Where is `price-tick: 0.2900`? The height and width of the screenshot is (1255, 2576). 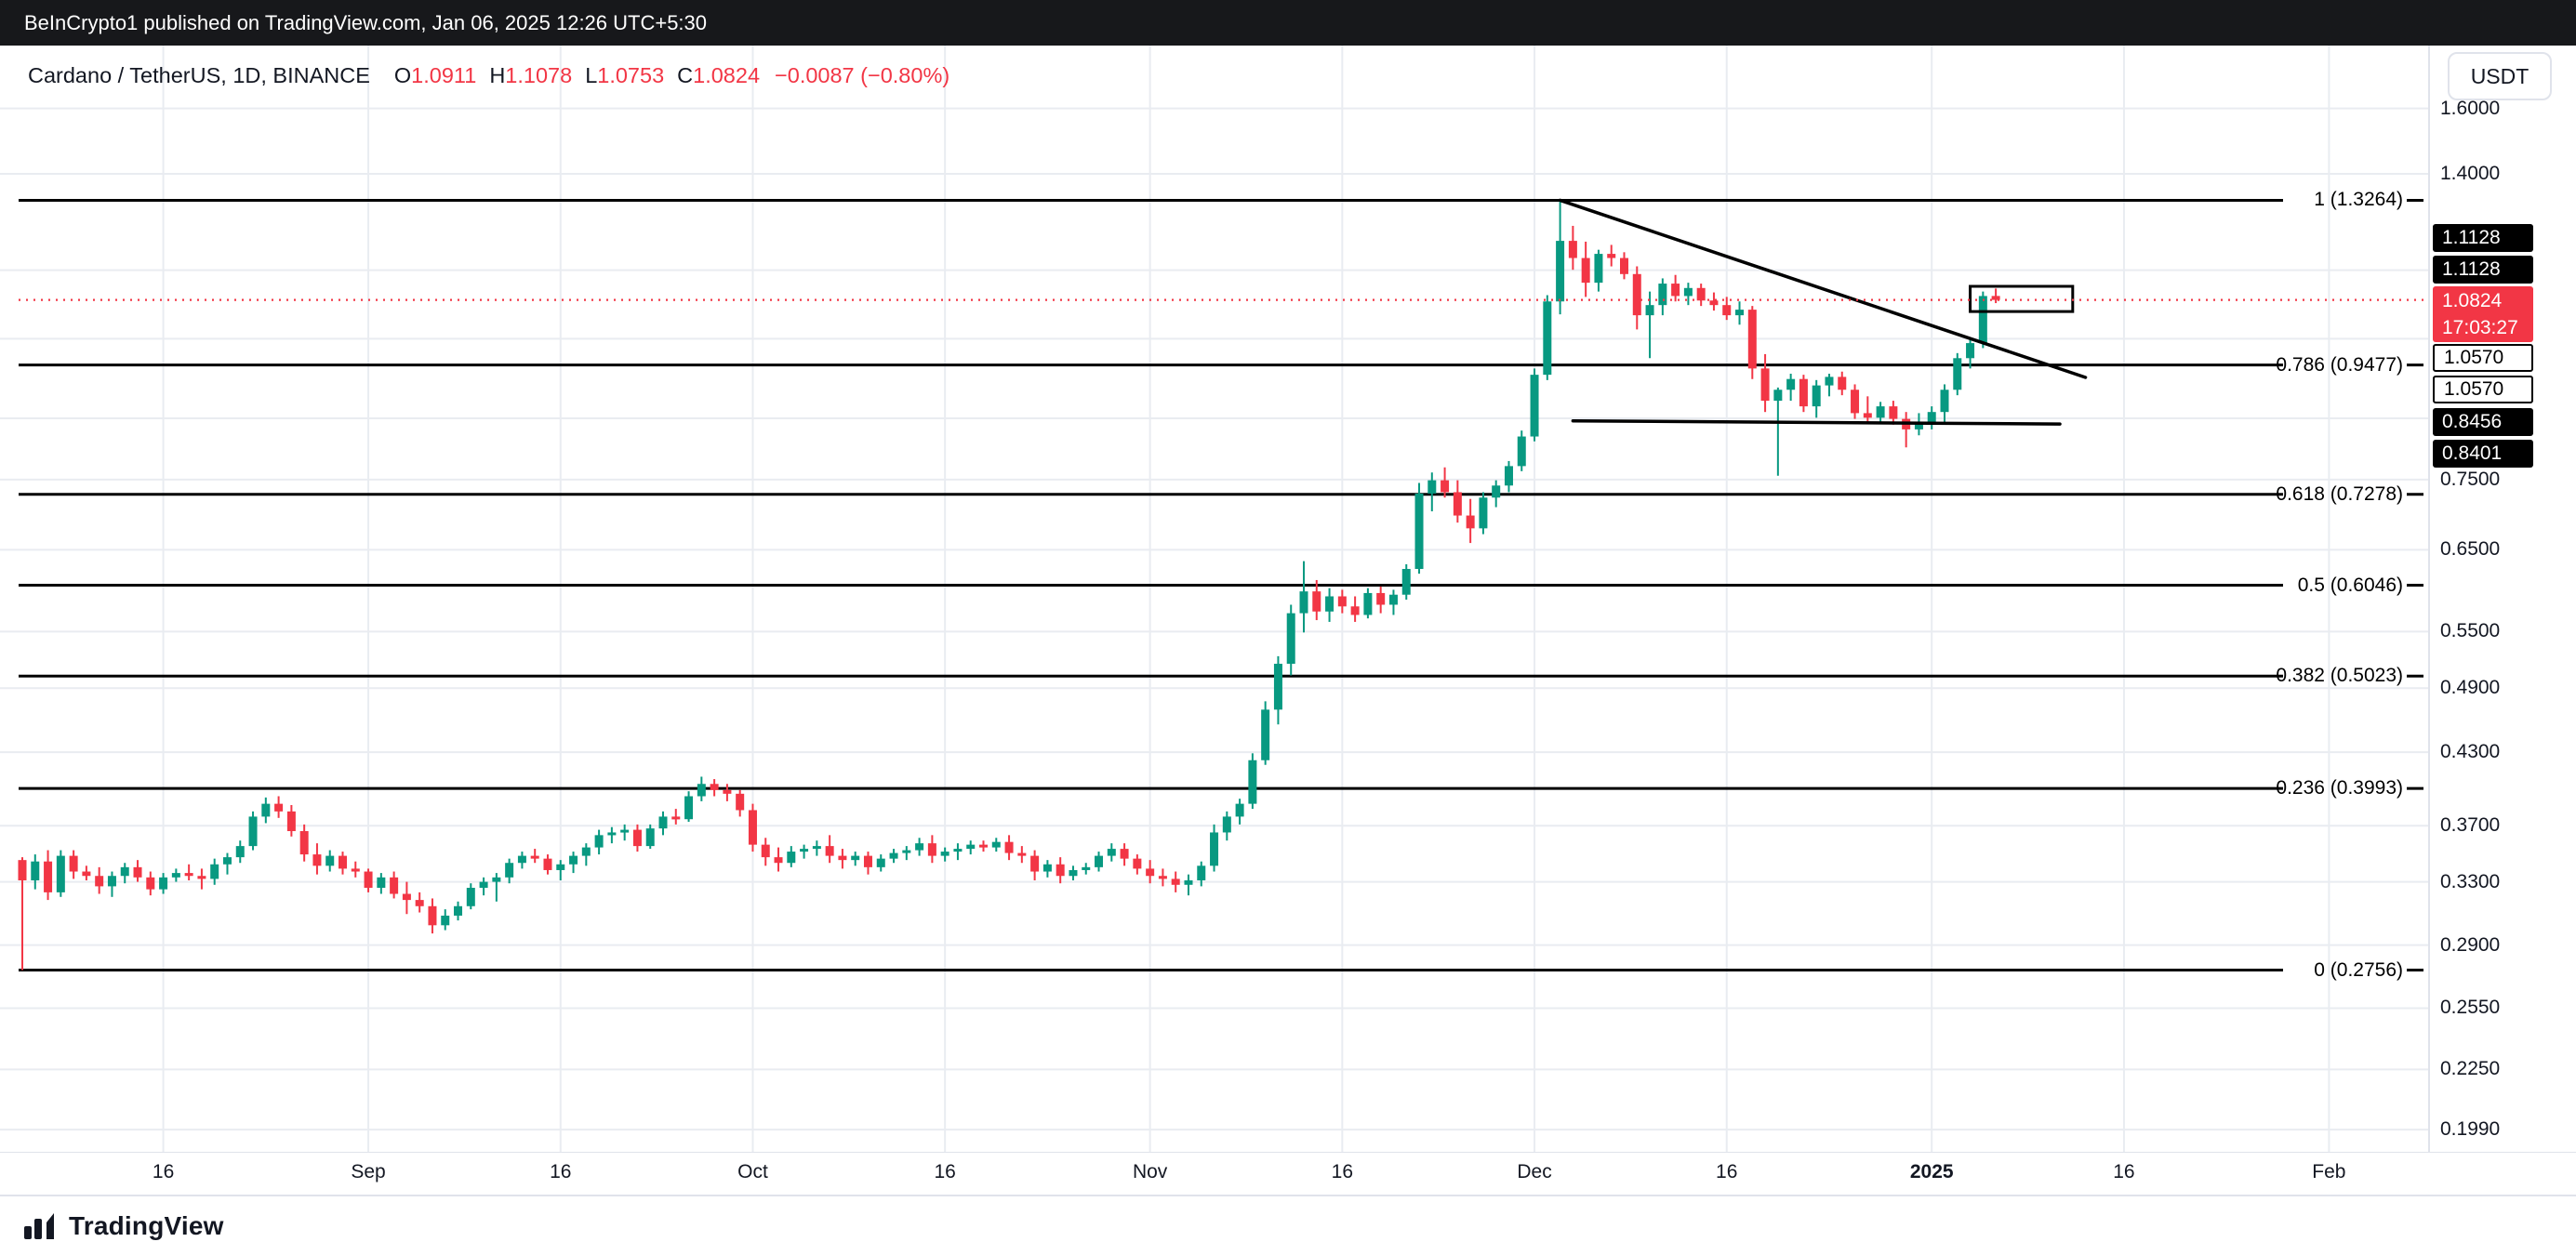
price-tick: 0.2900 is located at coordinates (2470, 944).